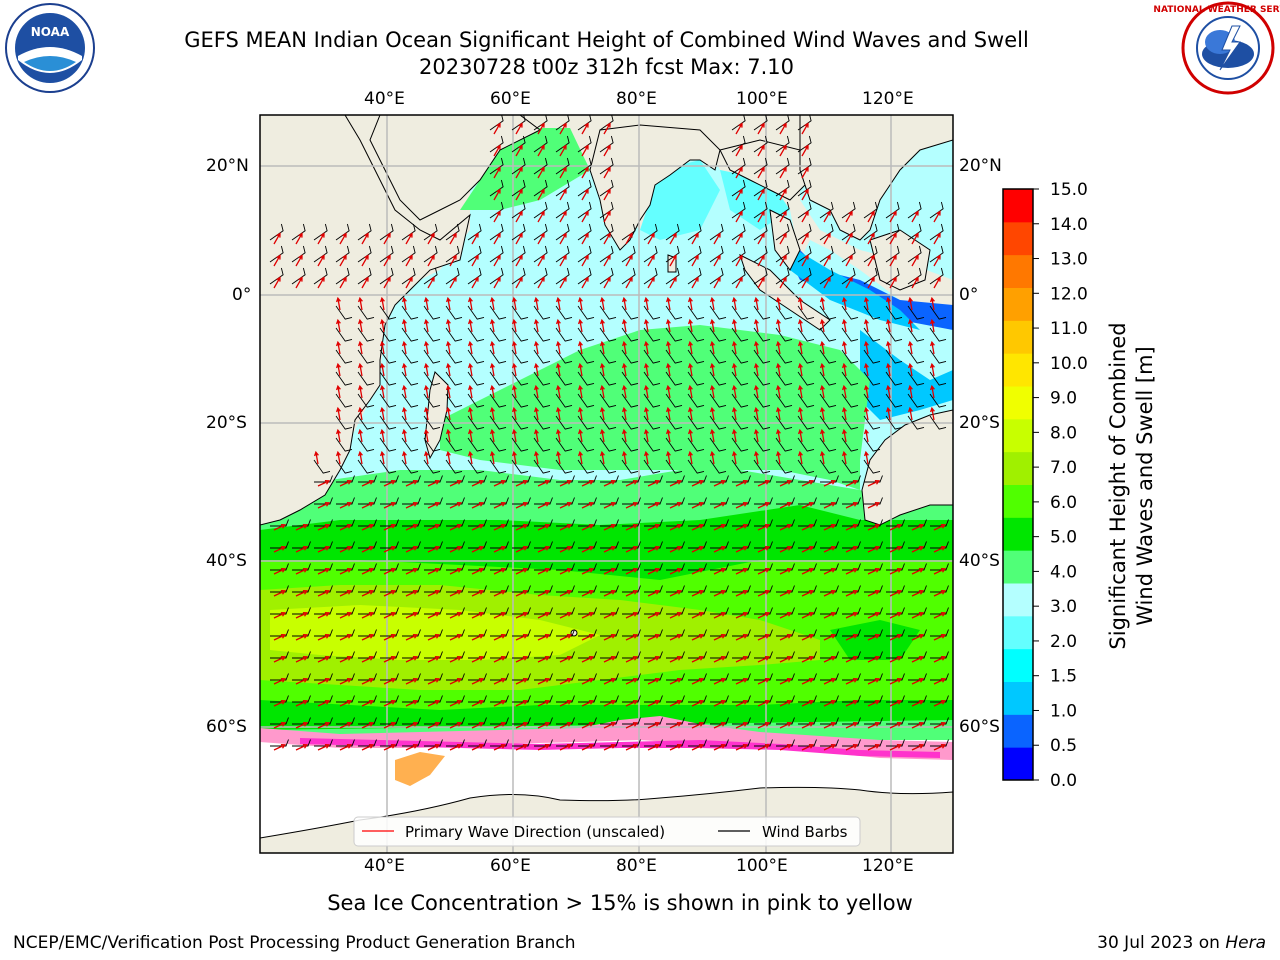 The width and height of the screenshot is (1280, 960). Describe the element at coordinates (242, 295) in the screenshot. I see `lat-label-left-0: 0°` at that location.